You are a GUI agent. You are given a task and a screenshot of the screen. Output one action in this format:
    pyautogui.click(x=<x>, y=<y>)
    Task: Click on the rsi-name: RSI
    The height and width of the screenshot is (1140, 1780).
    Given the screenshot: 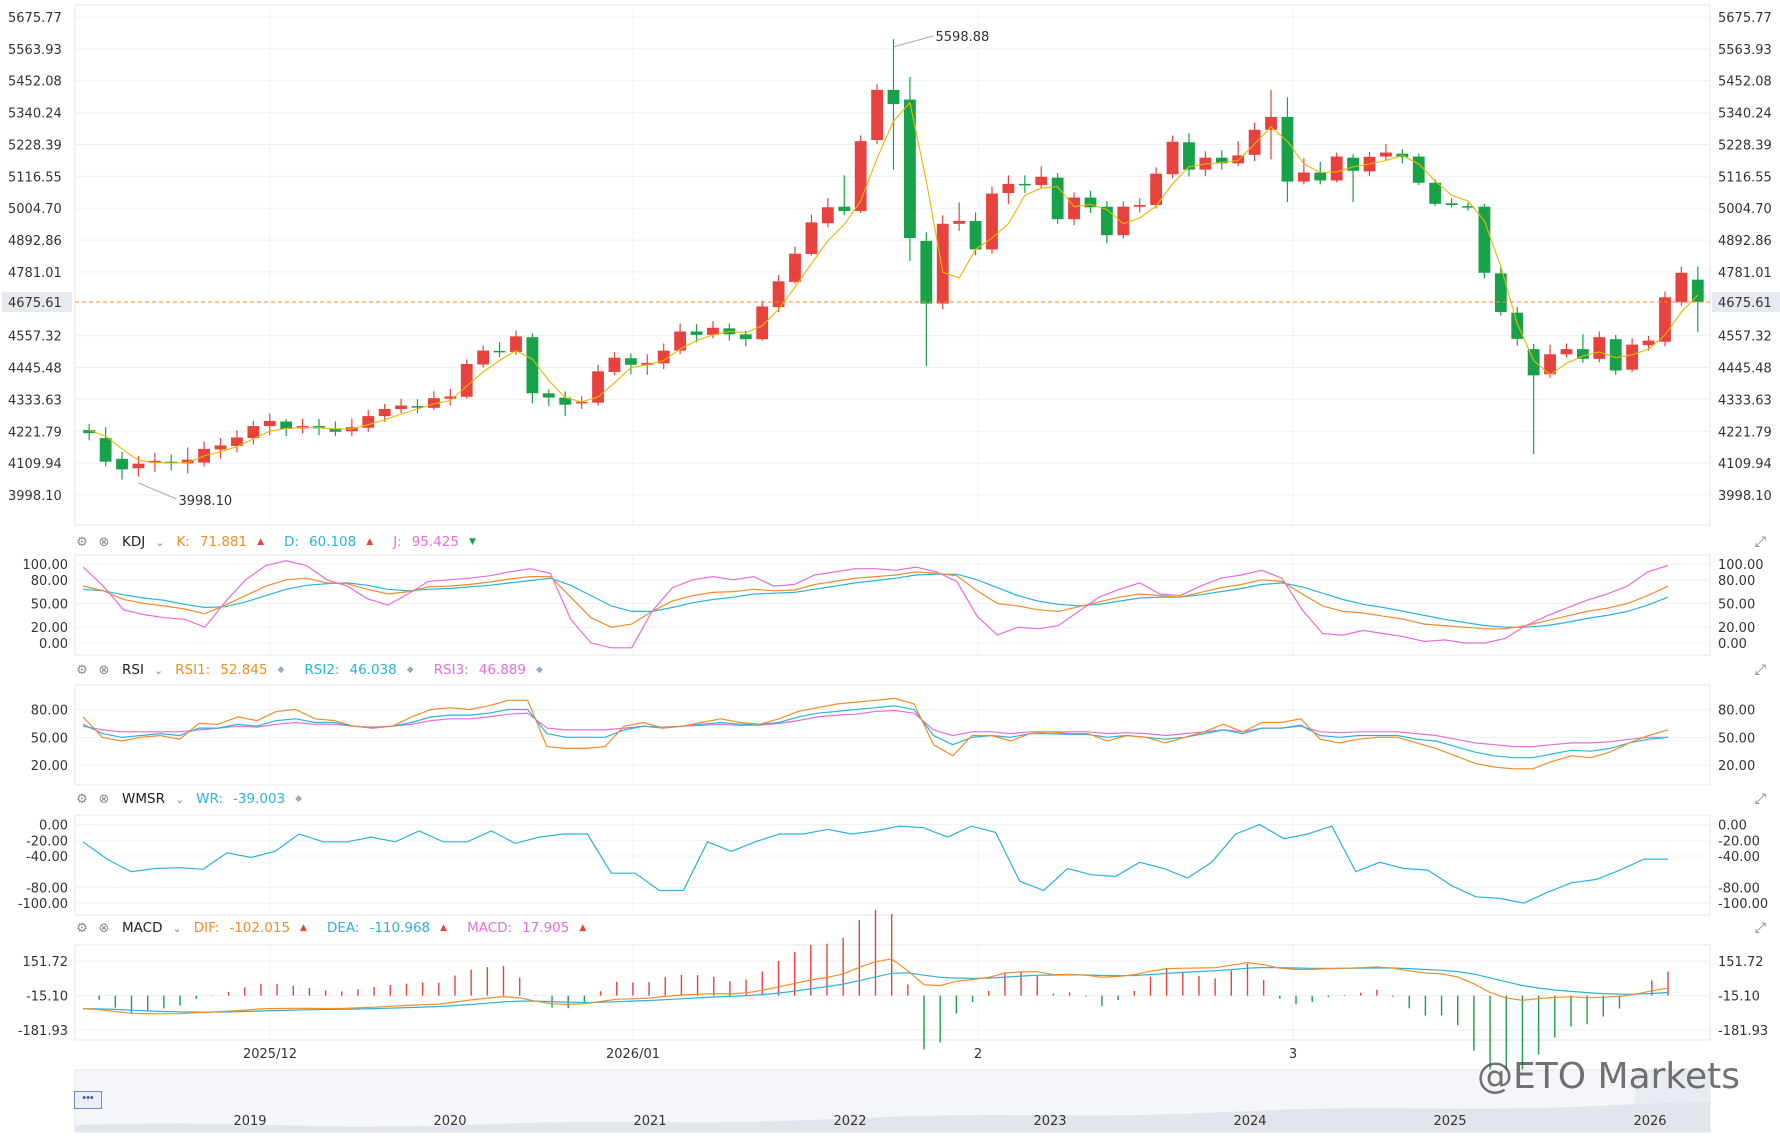 What is the action you would take?
    pyautogui.click(x=133, y=670)
    